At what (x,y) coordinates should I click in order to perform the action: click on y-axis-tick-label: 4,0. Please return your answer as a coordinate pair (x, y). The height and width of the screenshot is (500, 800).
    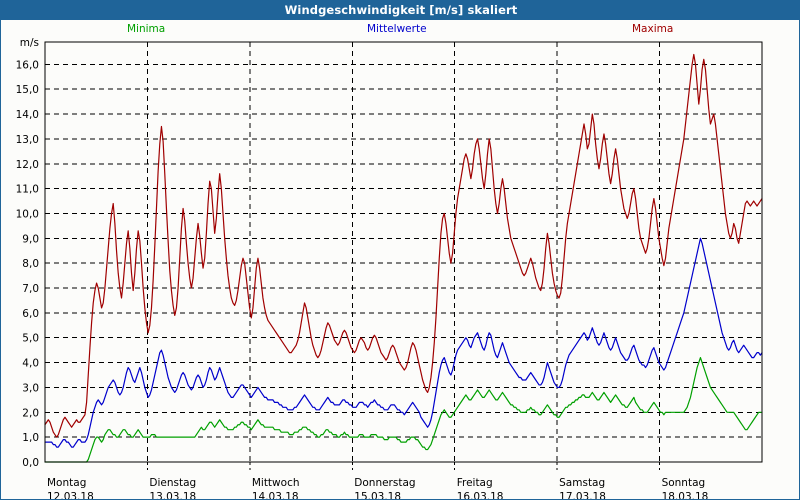
    Looking at the image, I should click on (30, 364).